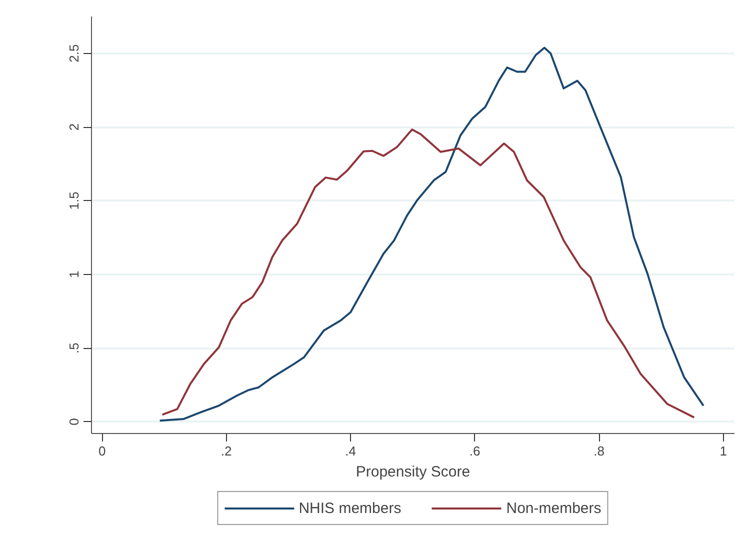 This screenshot has height=555, width=749. What do you see at coordinates (74, 348) in the screenshot?
I see `y-tick-label: .5` at bounding box center [74, 348].